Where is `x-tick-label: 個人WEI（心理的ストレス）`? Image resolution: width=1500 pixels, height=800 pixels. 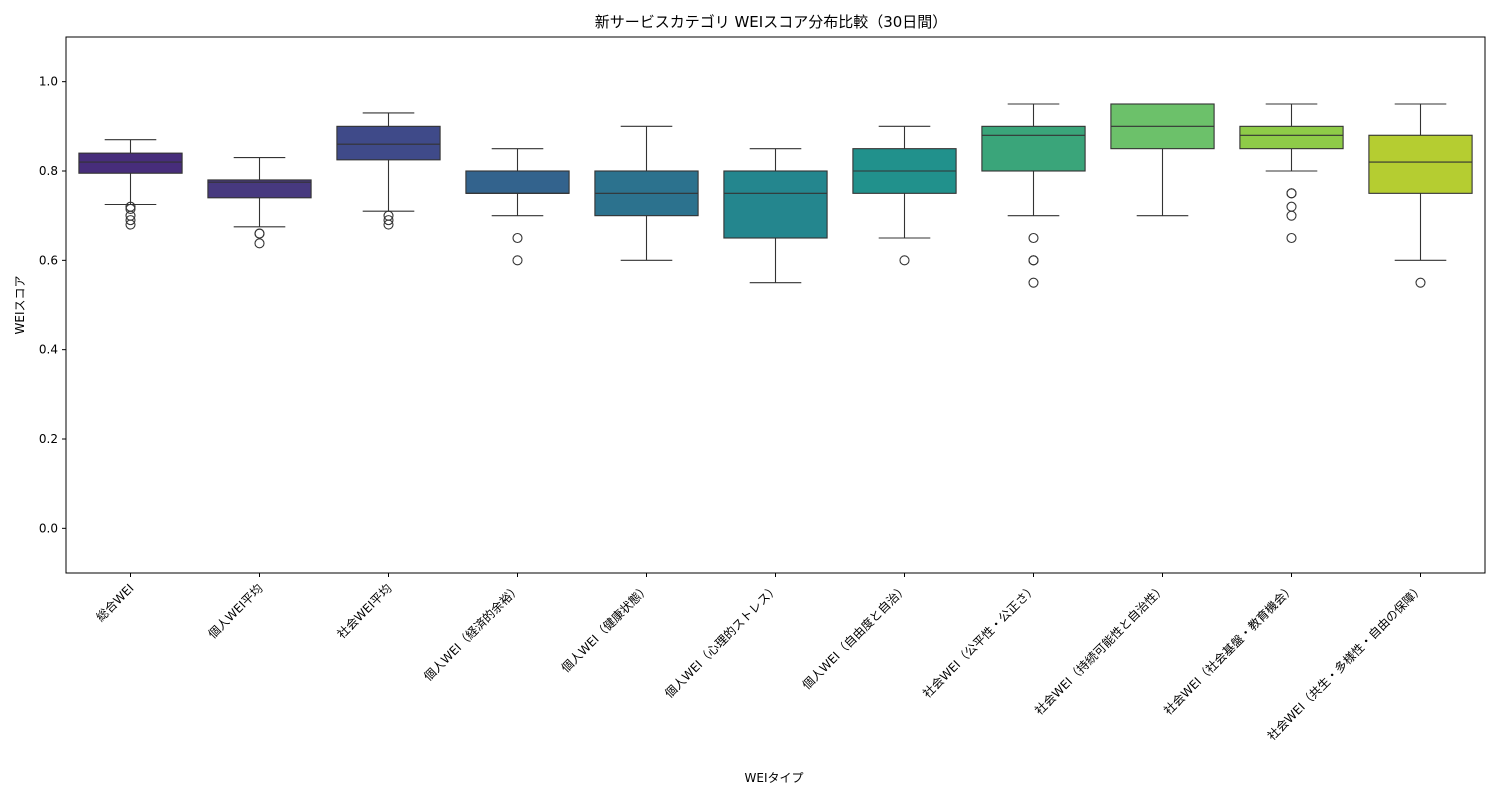
x-tick-label: 個人WEI（心理的ストレス） is located at coordinates (721, 641).